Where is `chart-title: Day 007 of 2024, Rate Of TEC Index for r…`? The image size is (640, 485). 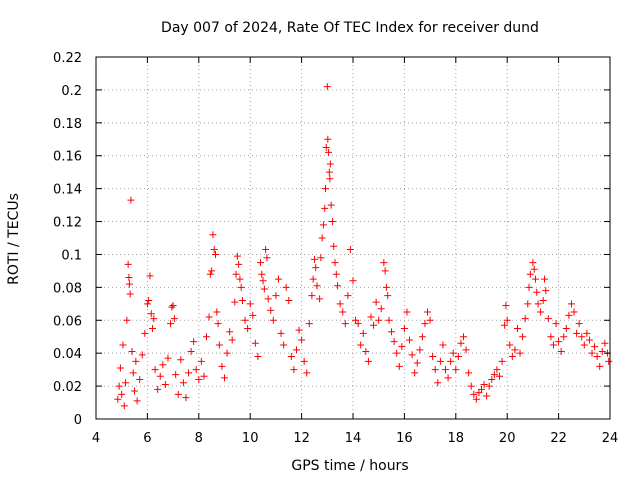
chart-title: Day 007 of 2024, Rate Of TEC Index for r… is located at coordinates (350, 28).